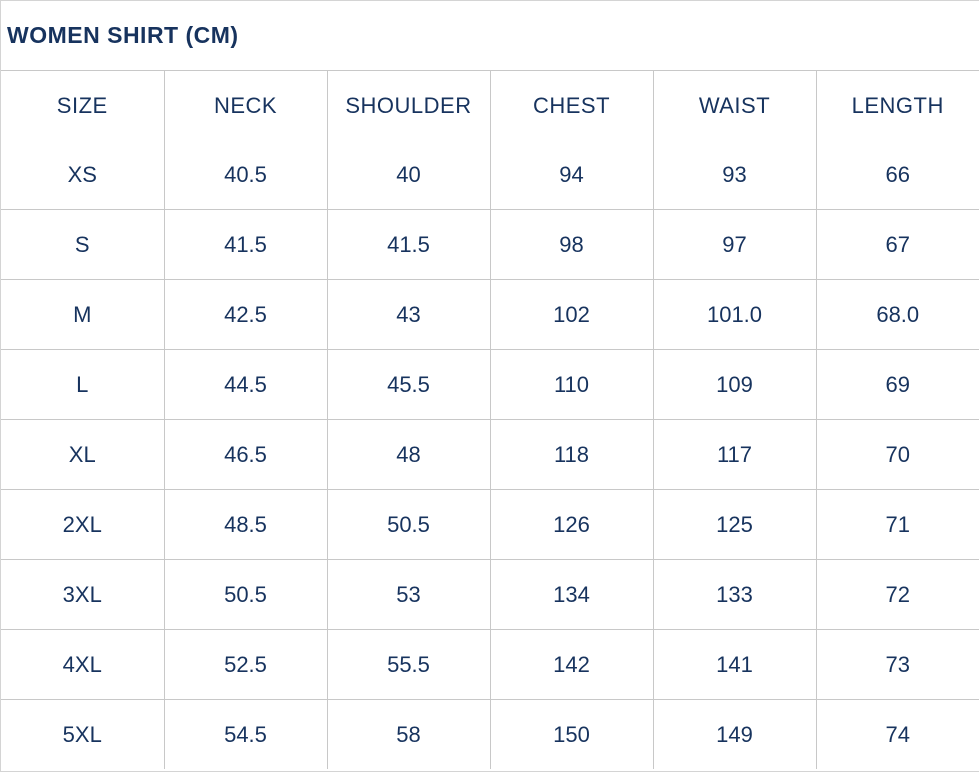 The height and width of the screenshot is (772, 979). Describe the element at coordinates (735, 454) in the screenshot. I see `cell-waist: 117` at that location.